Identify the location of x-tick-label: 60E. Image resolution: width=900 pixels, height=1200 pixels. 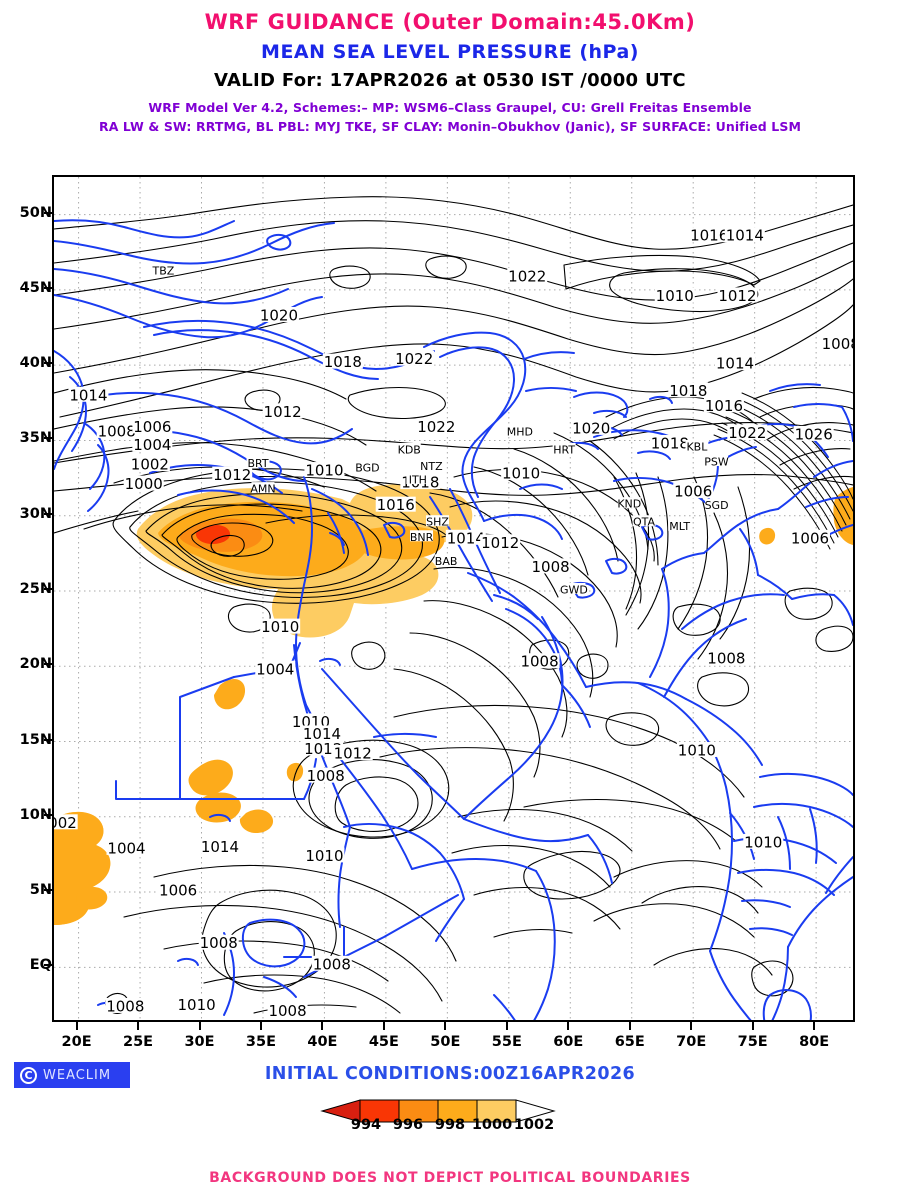
(568, 1042).